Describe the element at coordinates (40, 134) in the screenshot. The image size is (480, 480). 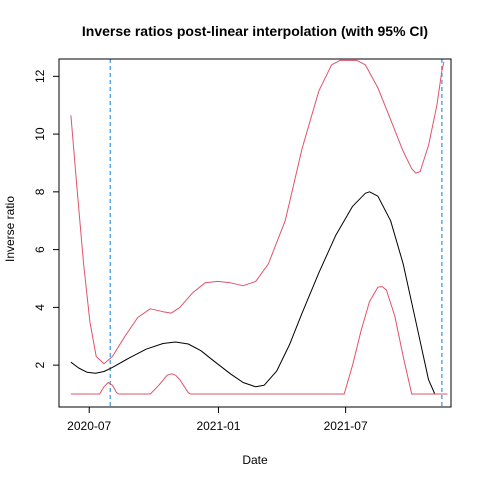
I see `y-tick-label: 10` at that location.